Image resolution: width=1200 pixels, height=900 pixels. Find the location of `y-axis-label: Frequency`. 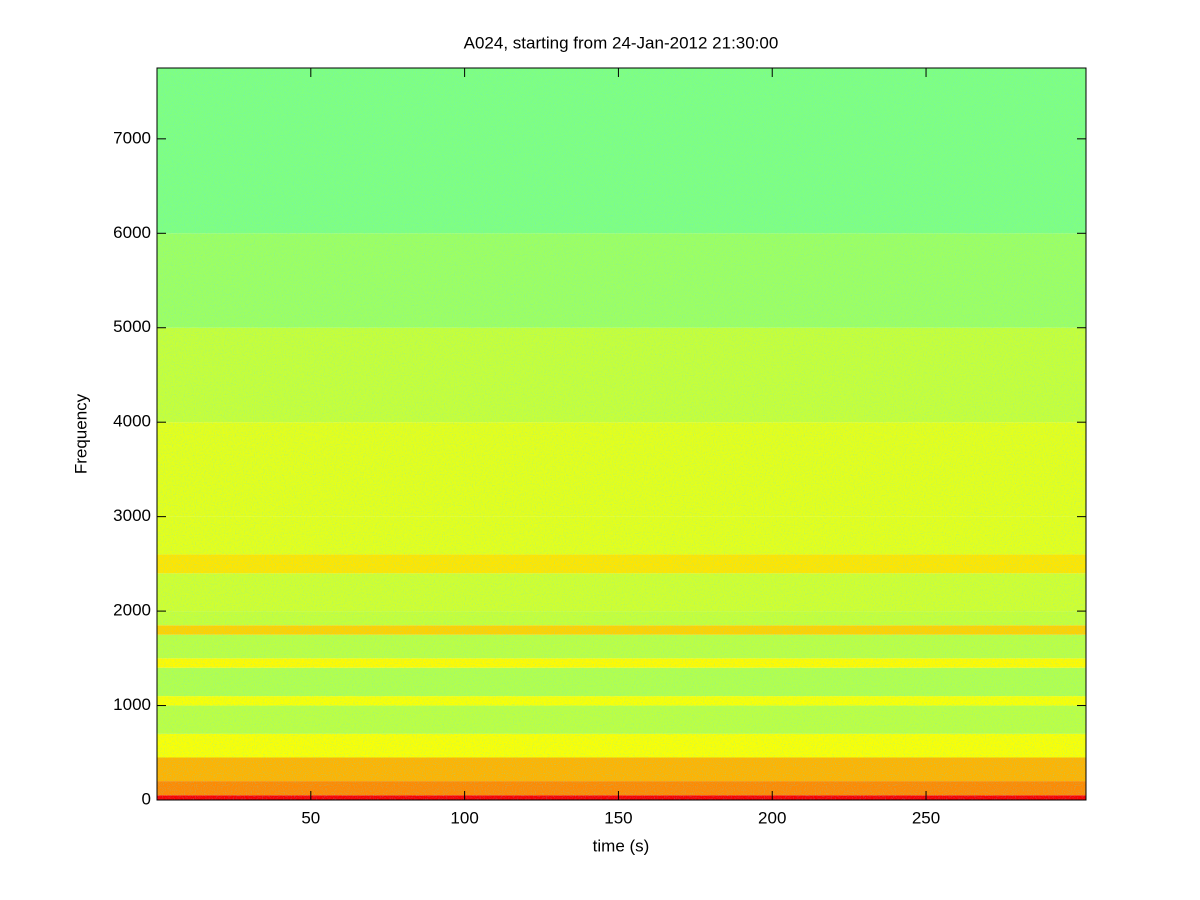

y-axis-label: Frequency is located at coordinates (80, 433).